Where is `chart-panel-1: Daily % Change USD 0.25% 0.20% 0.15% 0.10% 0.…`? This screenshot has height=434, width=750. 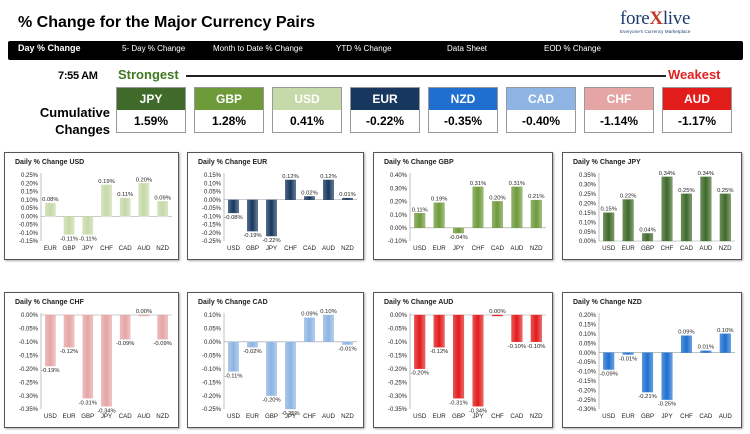 chart-panel-1: Daily % Change USD 0.25% 0.20% 0.15% 0.10% 0.… is located at coordinates (91, 206).